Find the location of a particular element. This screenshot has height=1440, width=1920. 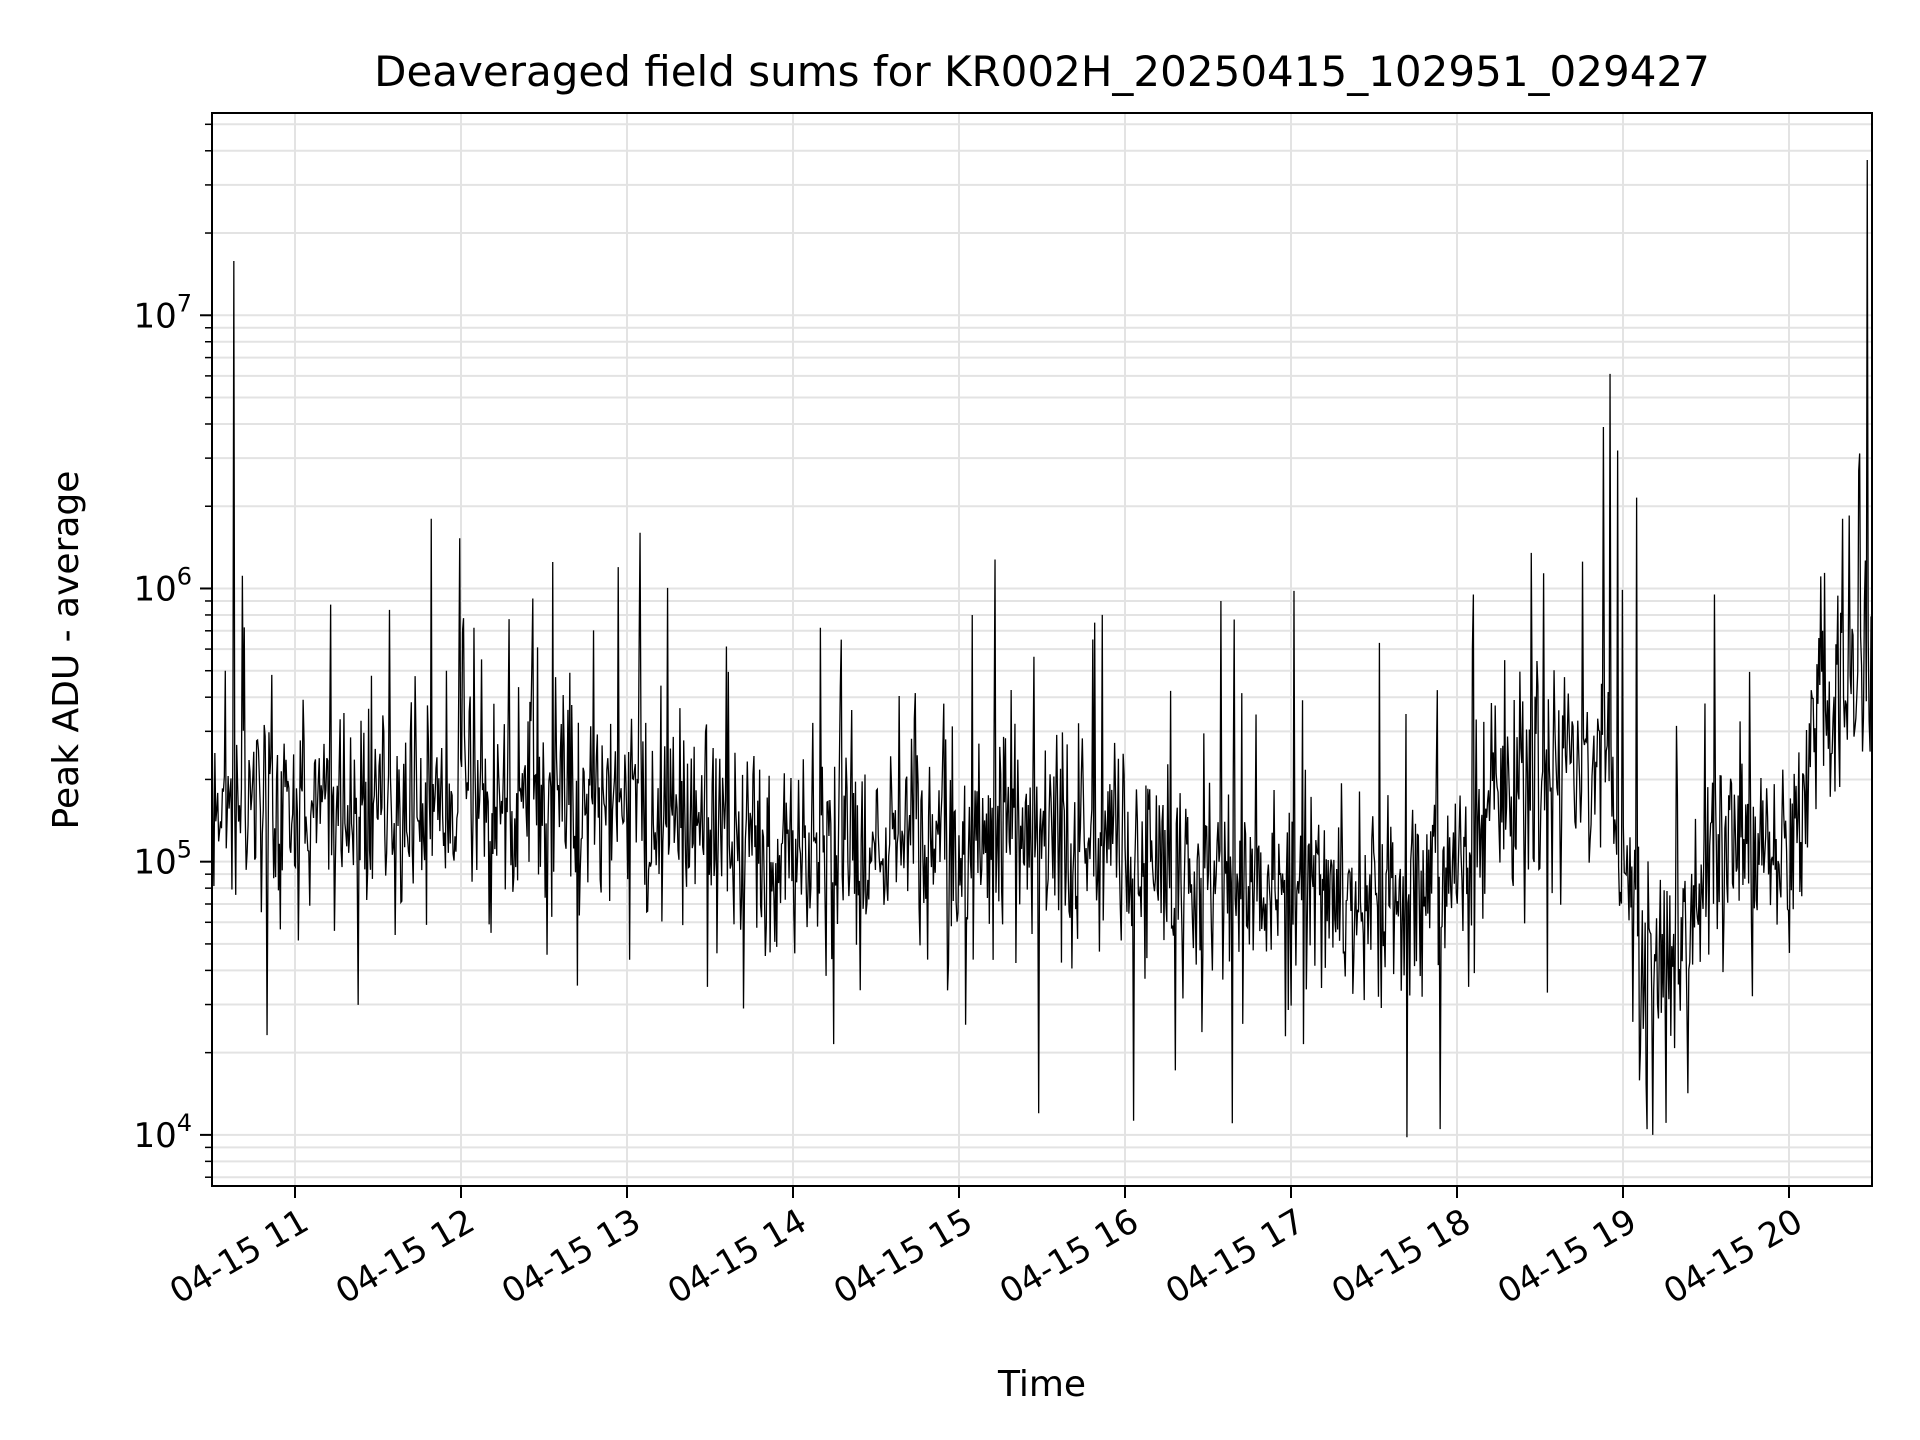

y-tick-label: 10⁴ is located at coordinates (162, 1132).